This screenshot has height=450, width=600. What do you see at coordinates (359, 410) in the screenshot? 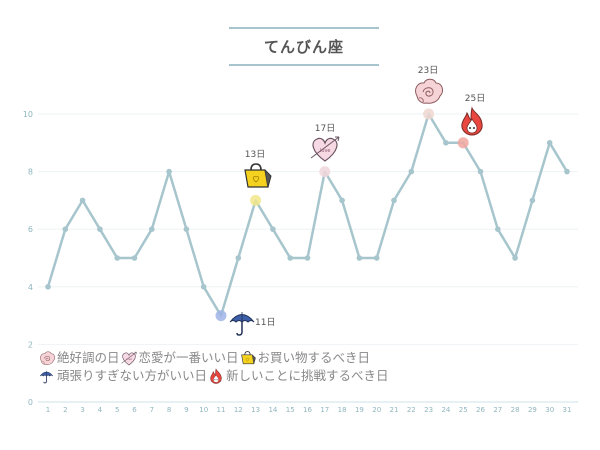
I see `x-tick-label: 19` at bounding box center [359, 410].